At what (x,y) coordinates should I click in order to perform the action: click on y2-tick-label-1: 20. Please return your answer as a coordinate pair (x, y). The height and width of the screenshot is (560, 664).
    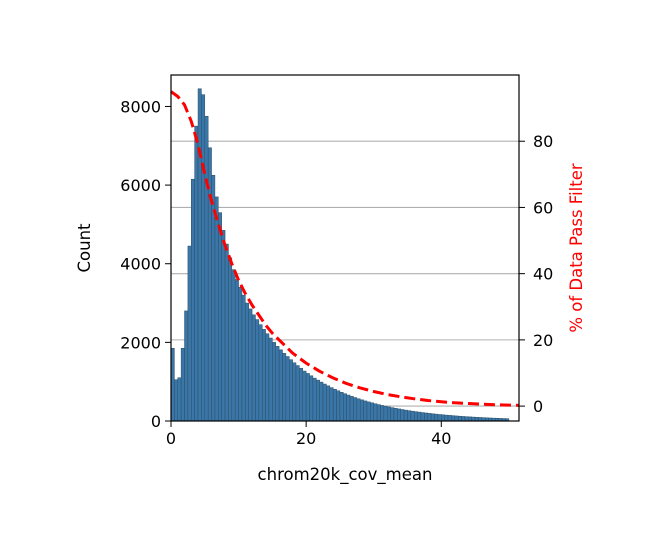
    Looking at the image, I should click on (543, 340).